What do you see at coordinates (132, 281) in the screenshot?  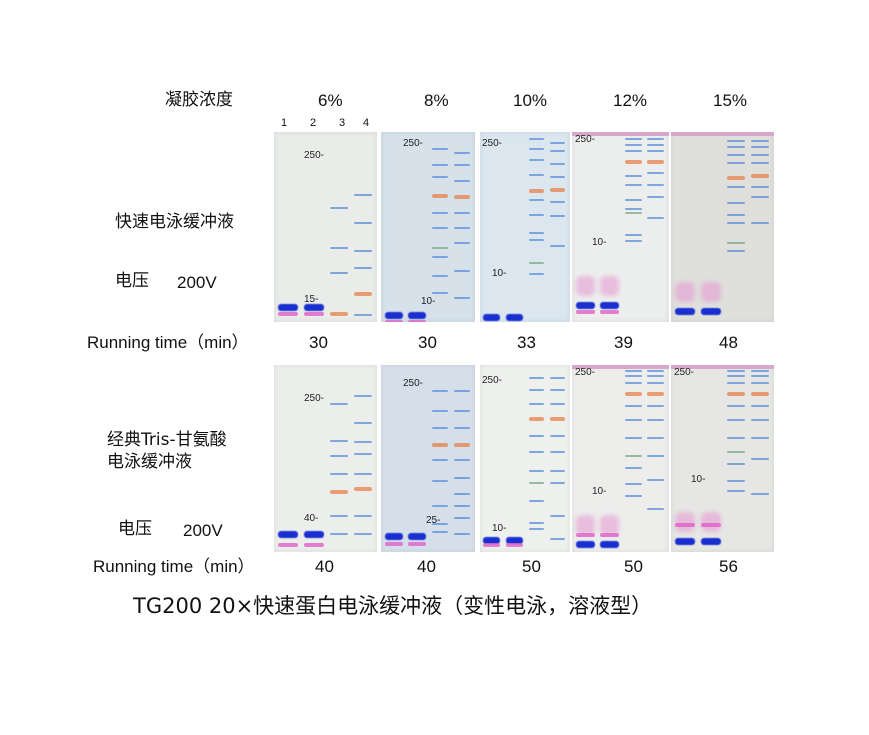 I see `top-voltage-label: 电压` at bounding box center [132, 281].